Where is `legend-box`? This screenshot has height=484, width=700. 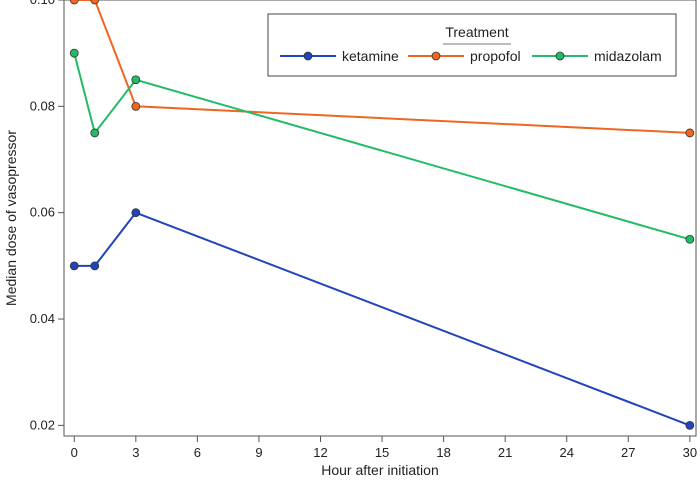 legend-box is located at coordinates (472, 45).